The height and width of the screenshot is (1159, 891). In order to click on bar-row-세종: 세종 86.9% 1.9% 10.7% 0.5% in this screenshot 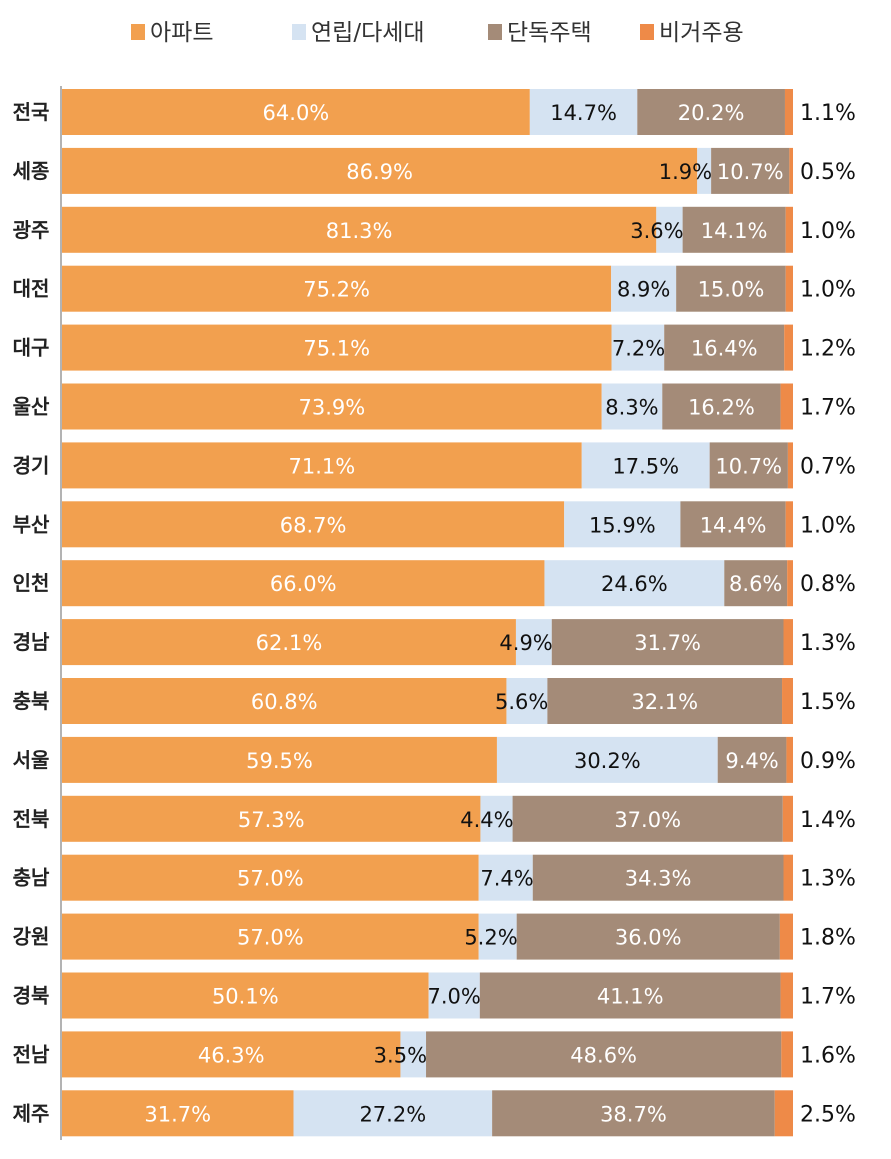, I will do `click(434, 170)`.